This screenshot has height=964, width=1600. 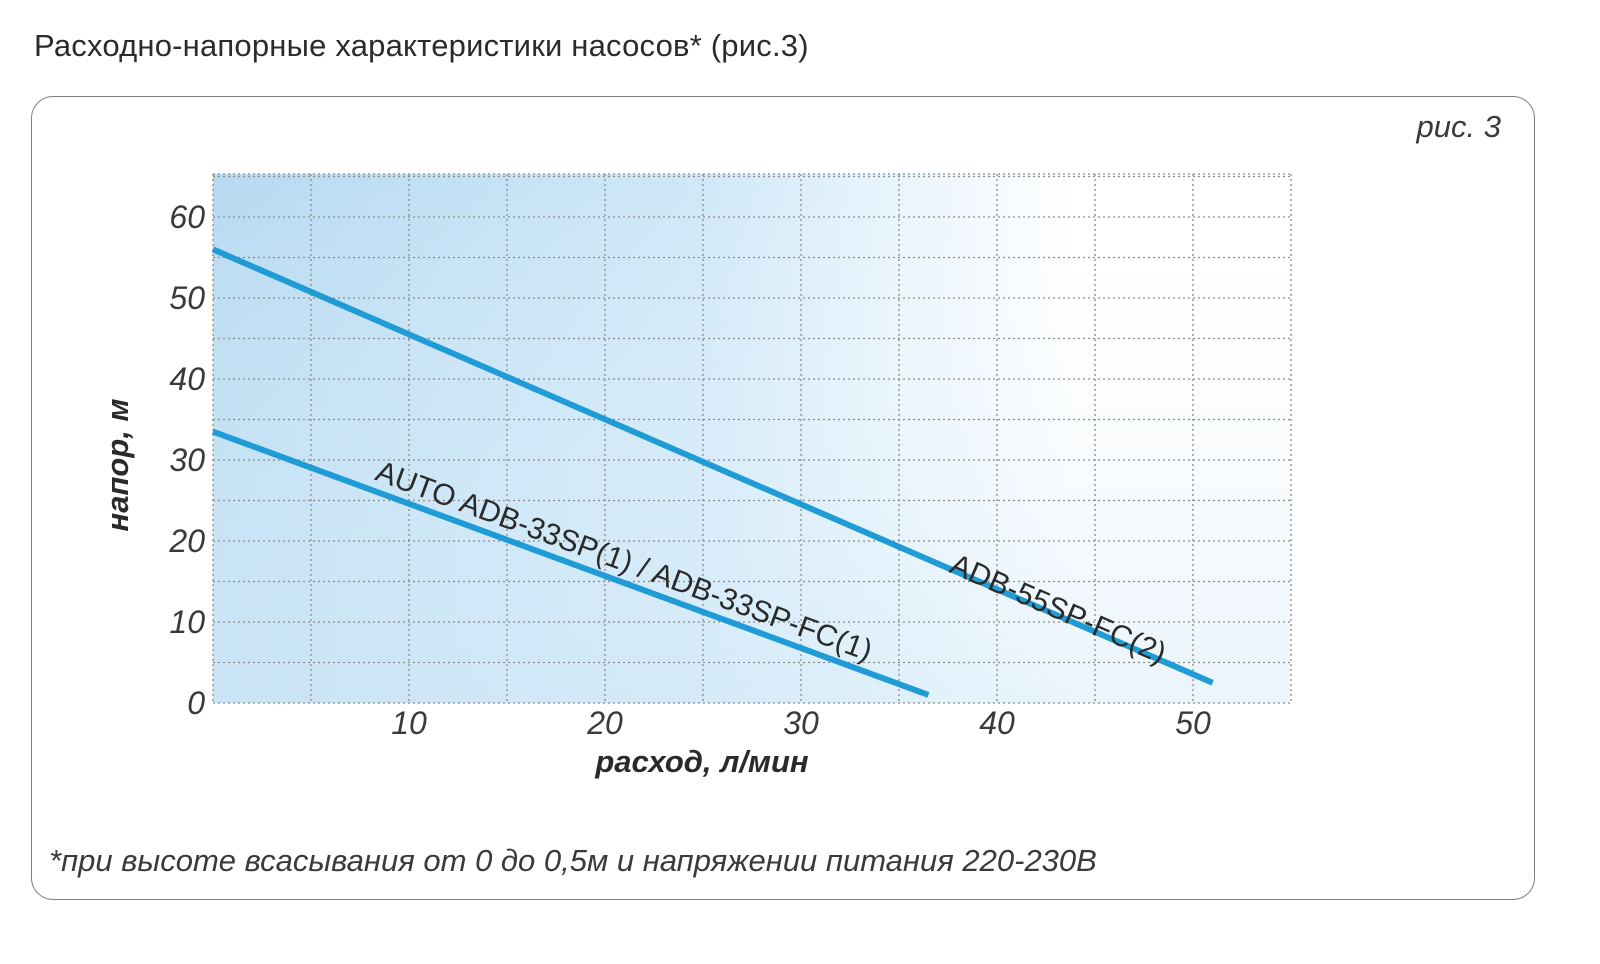 What do you see at coordinates (409, 723) in the screenshot?
I see `x-tick-label: 10` at bounding box center [409, 723].